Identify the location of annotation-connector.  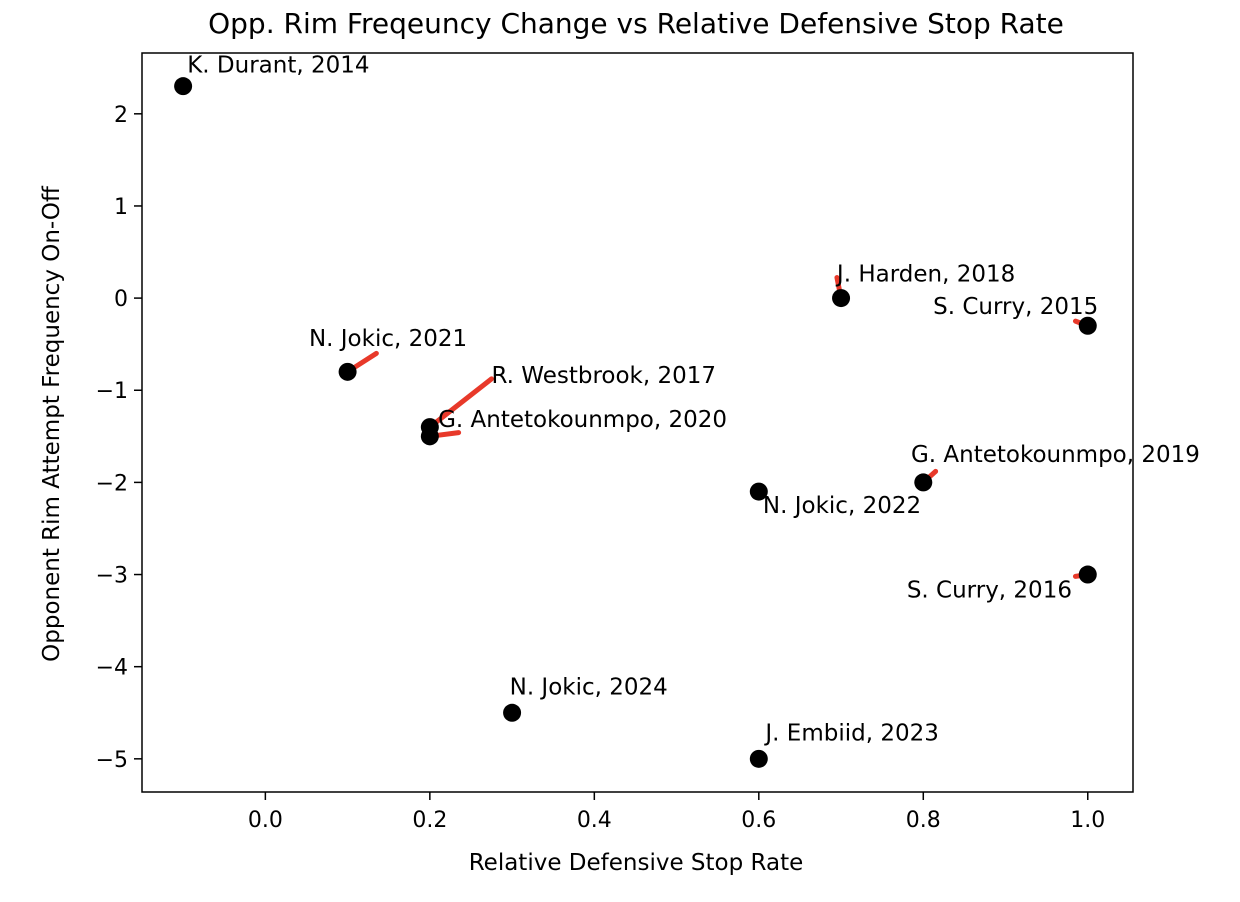
(461, 403).